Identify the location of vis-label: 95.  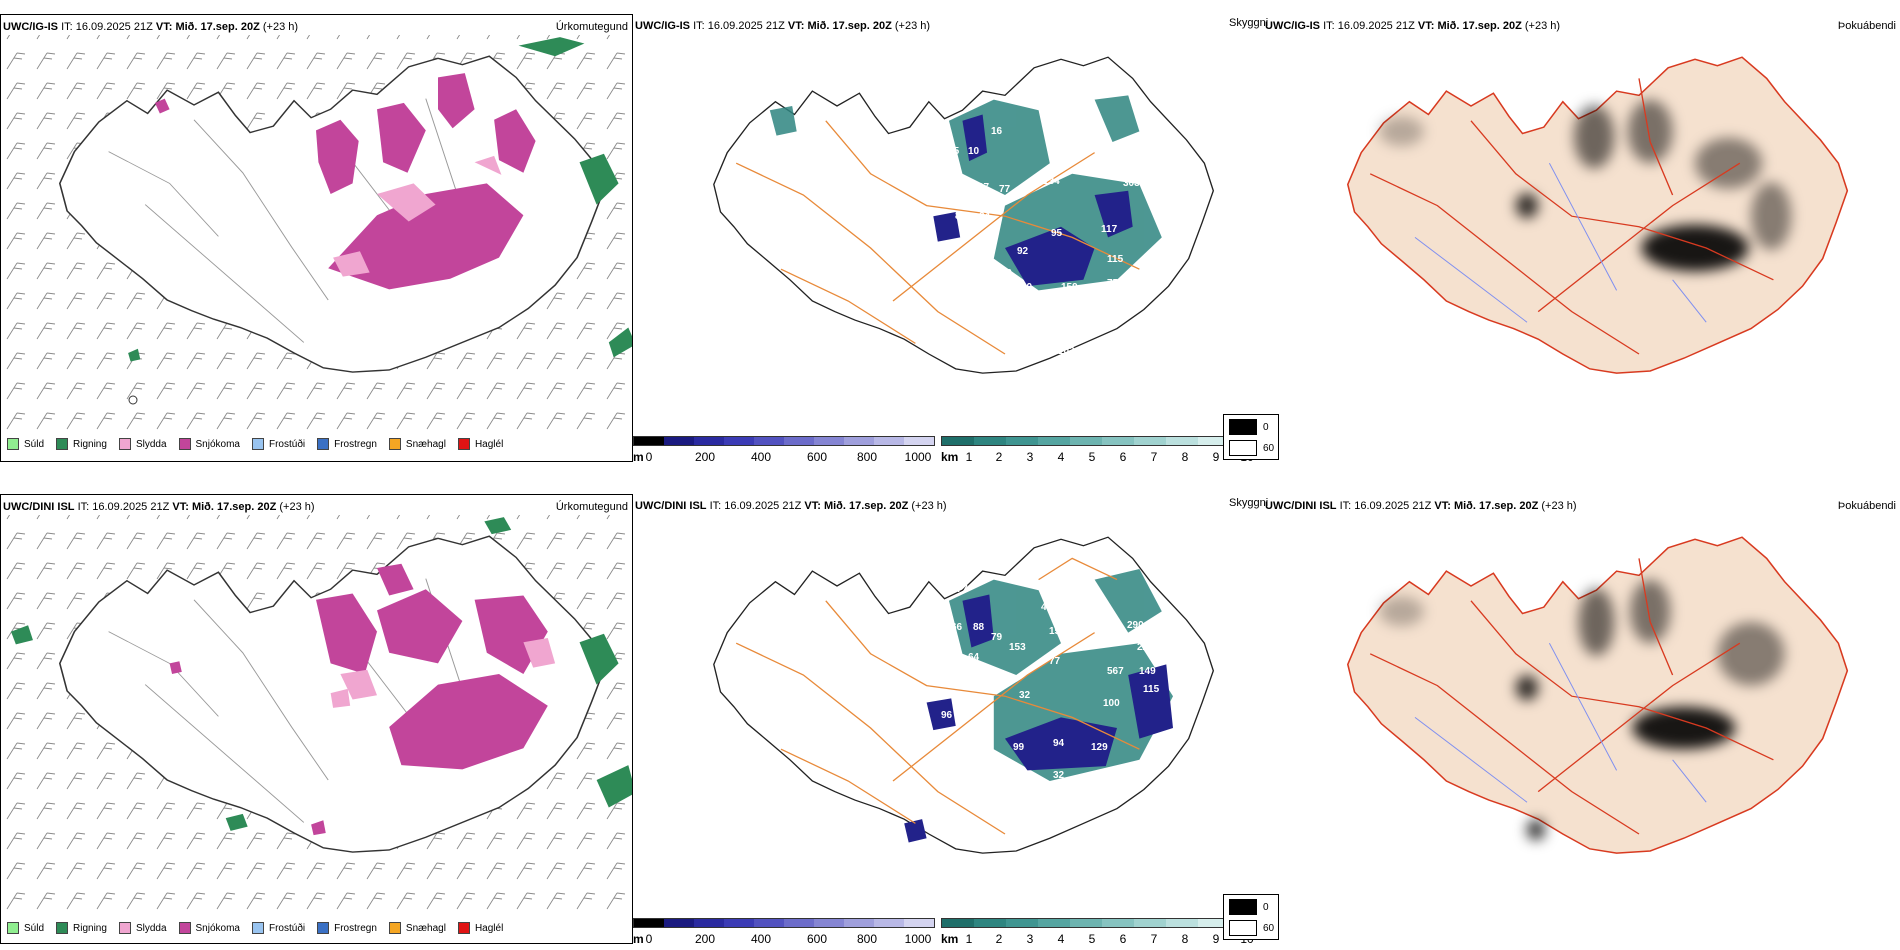
(1057, 233).